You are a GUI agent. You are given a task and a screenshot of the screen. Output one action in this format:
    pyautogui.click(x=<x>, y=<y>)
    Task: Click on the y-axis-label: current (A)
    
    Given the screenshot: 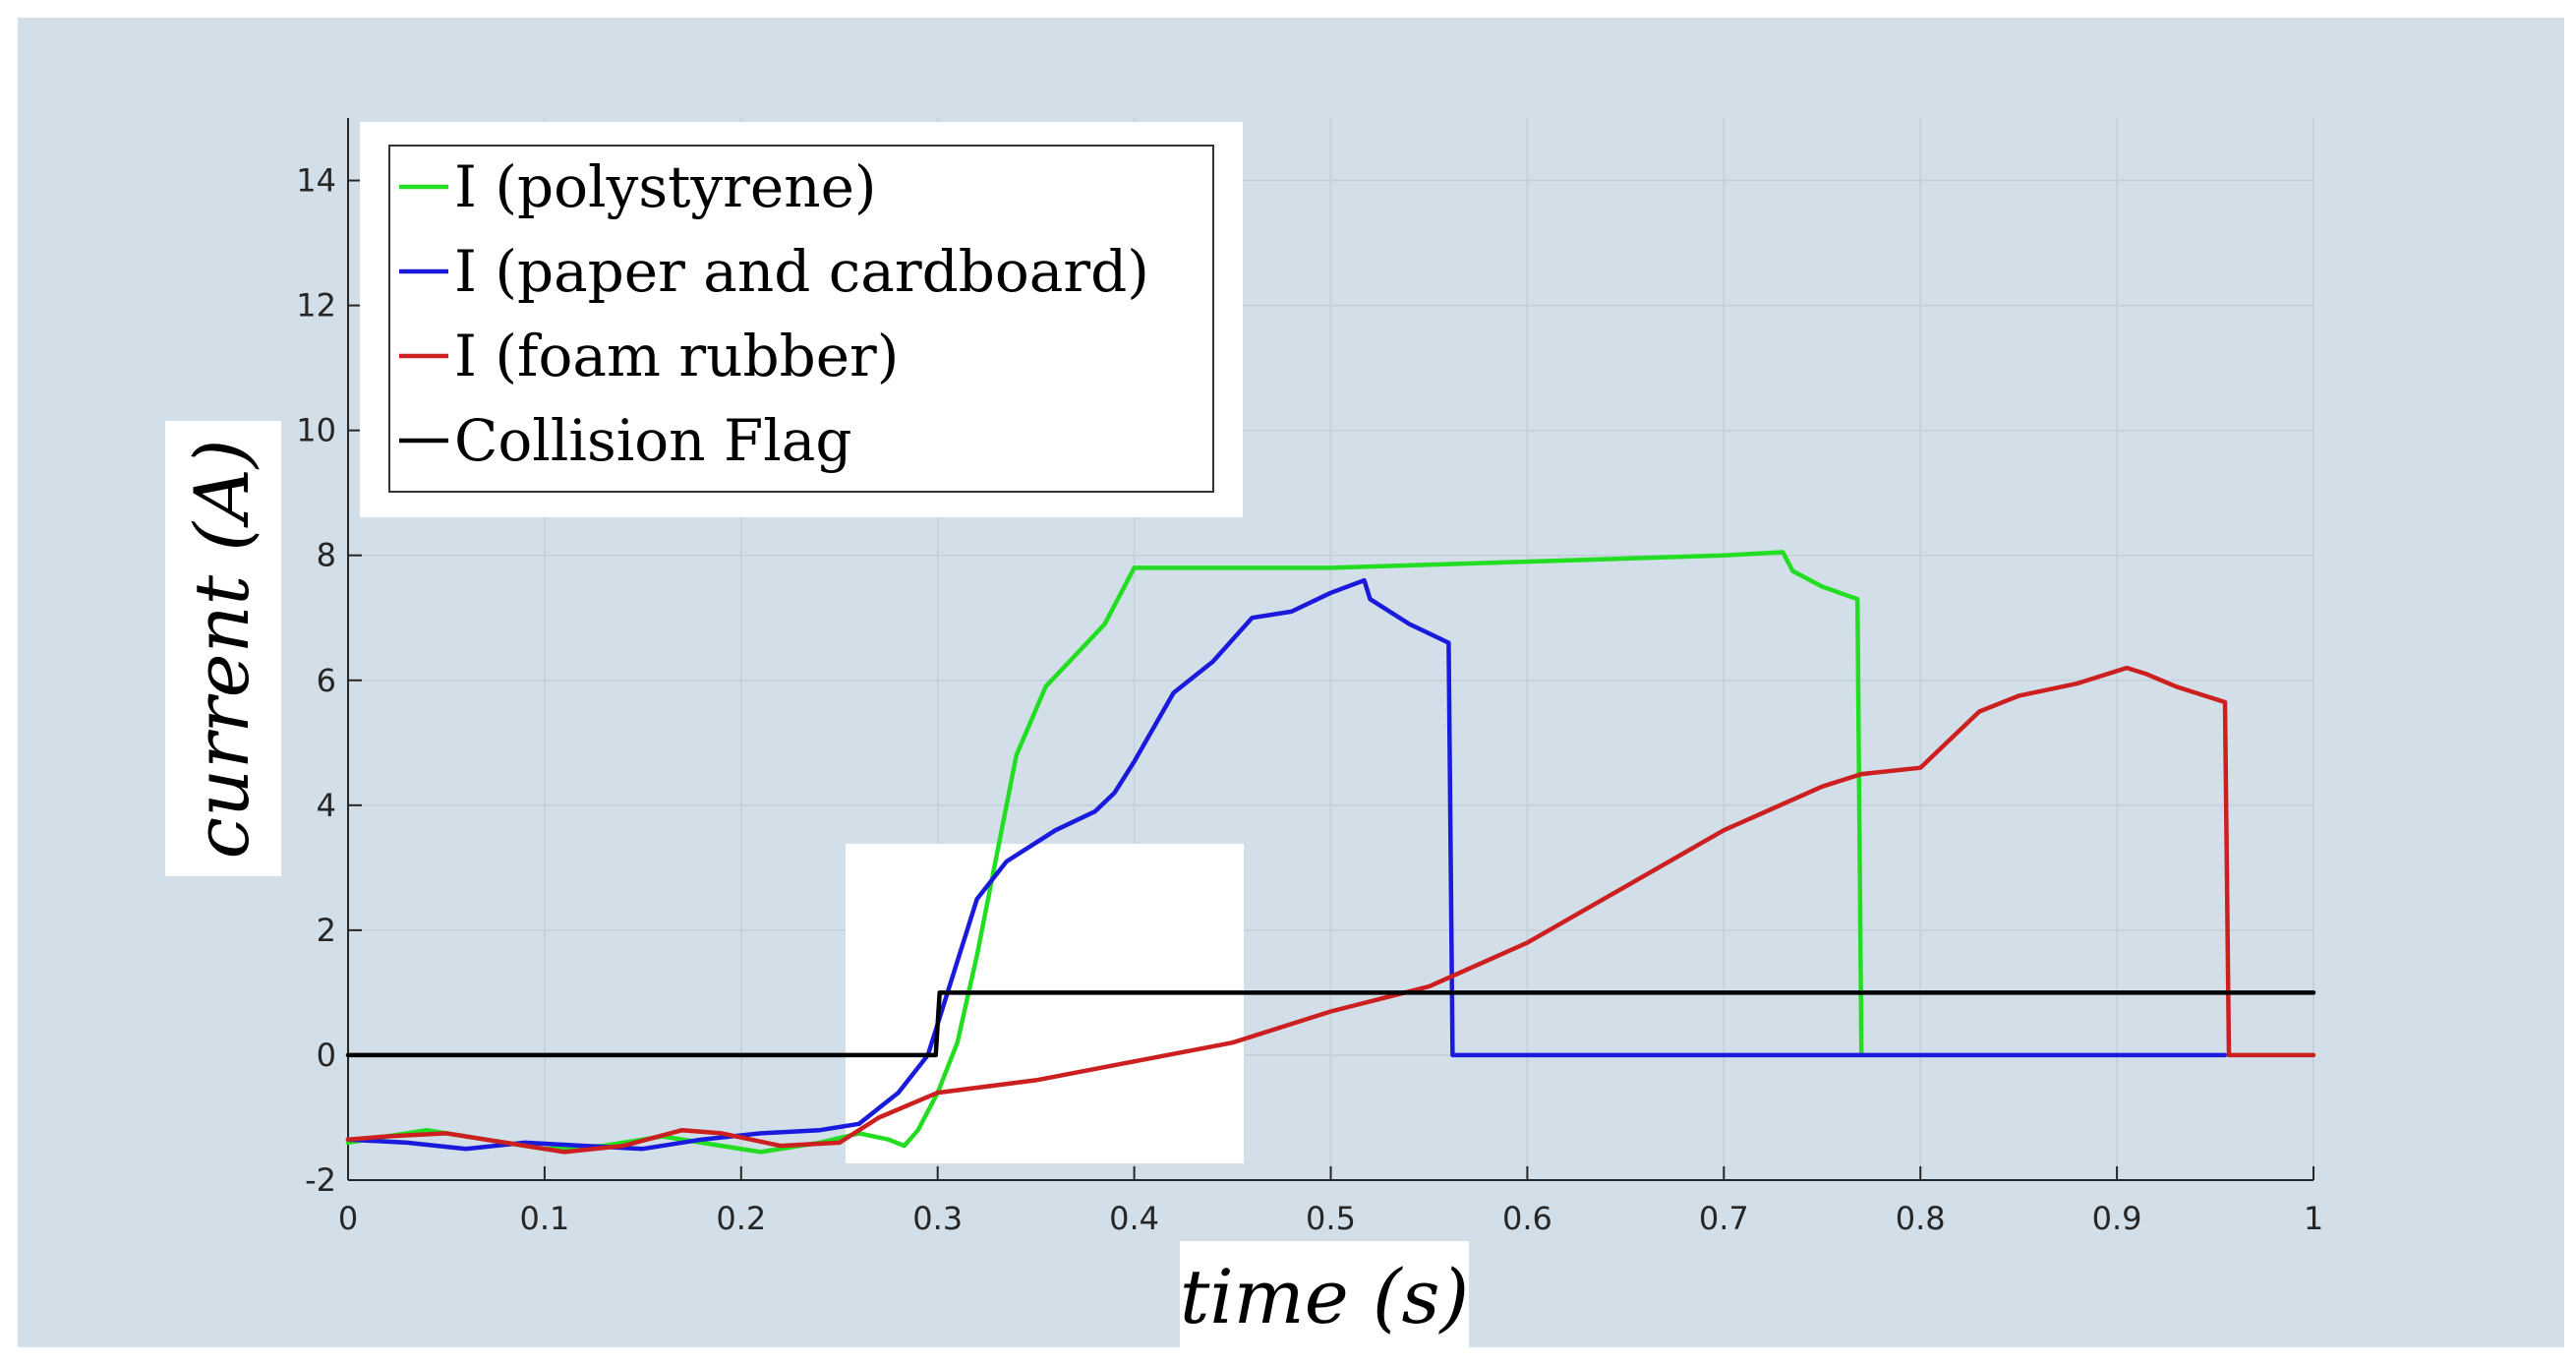 What is the action you would take?
    pyautogui.click(x=221, y=650)
    